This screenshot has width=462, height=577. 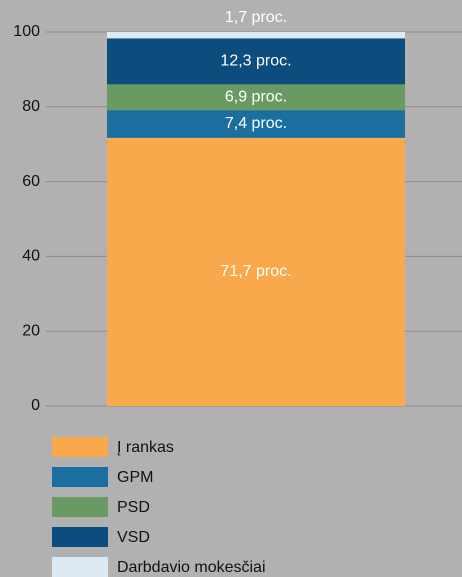 I want to click on y-tick-label: 100, so click(x=26, y=31).